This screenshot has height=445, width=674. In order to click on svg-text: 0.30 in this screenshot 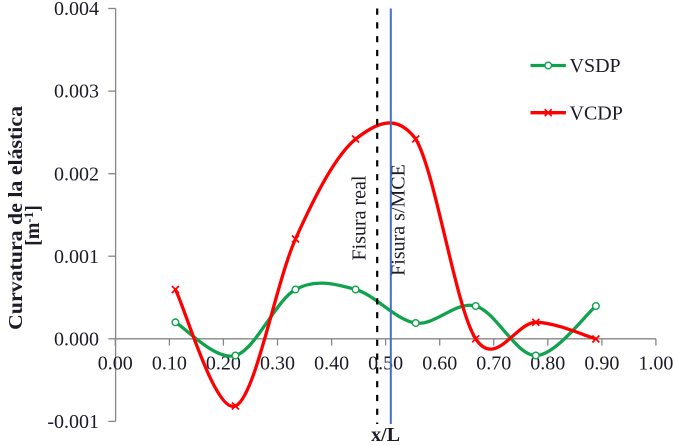, I will do `click(277, 364)`.